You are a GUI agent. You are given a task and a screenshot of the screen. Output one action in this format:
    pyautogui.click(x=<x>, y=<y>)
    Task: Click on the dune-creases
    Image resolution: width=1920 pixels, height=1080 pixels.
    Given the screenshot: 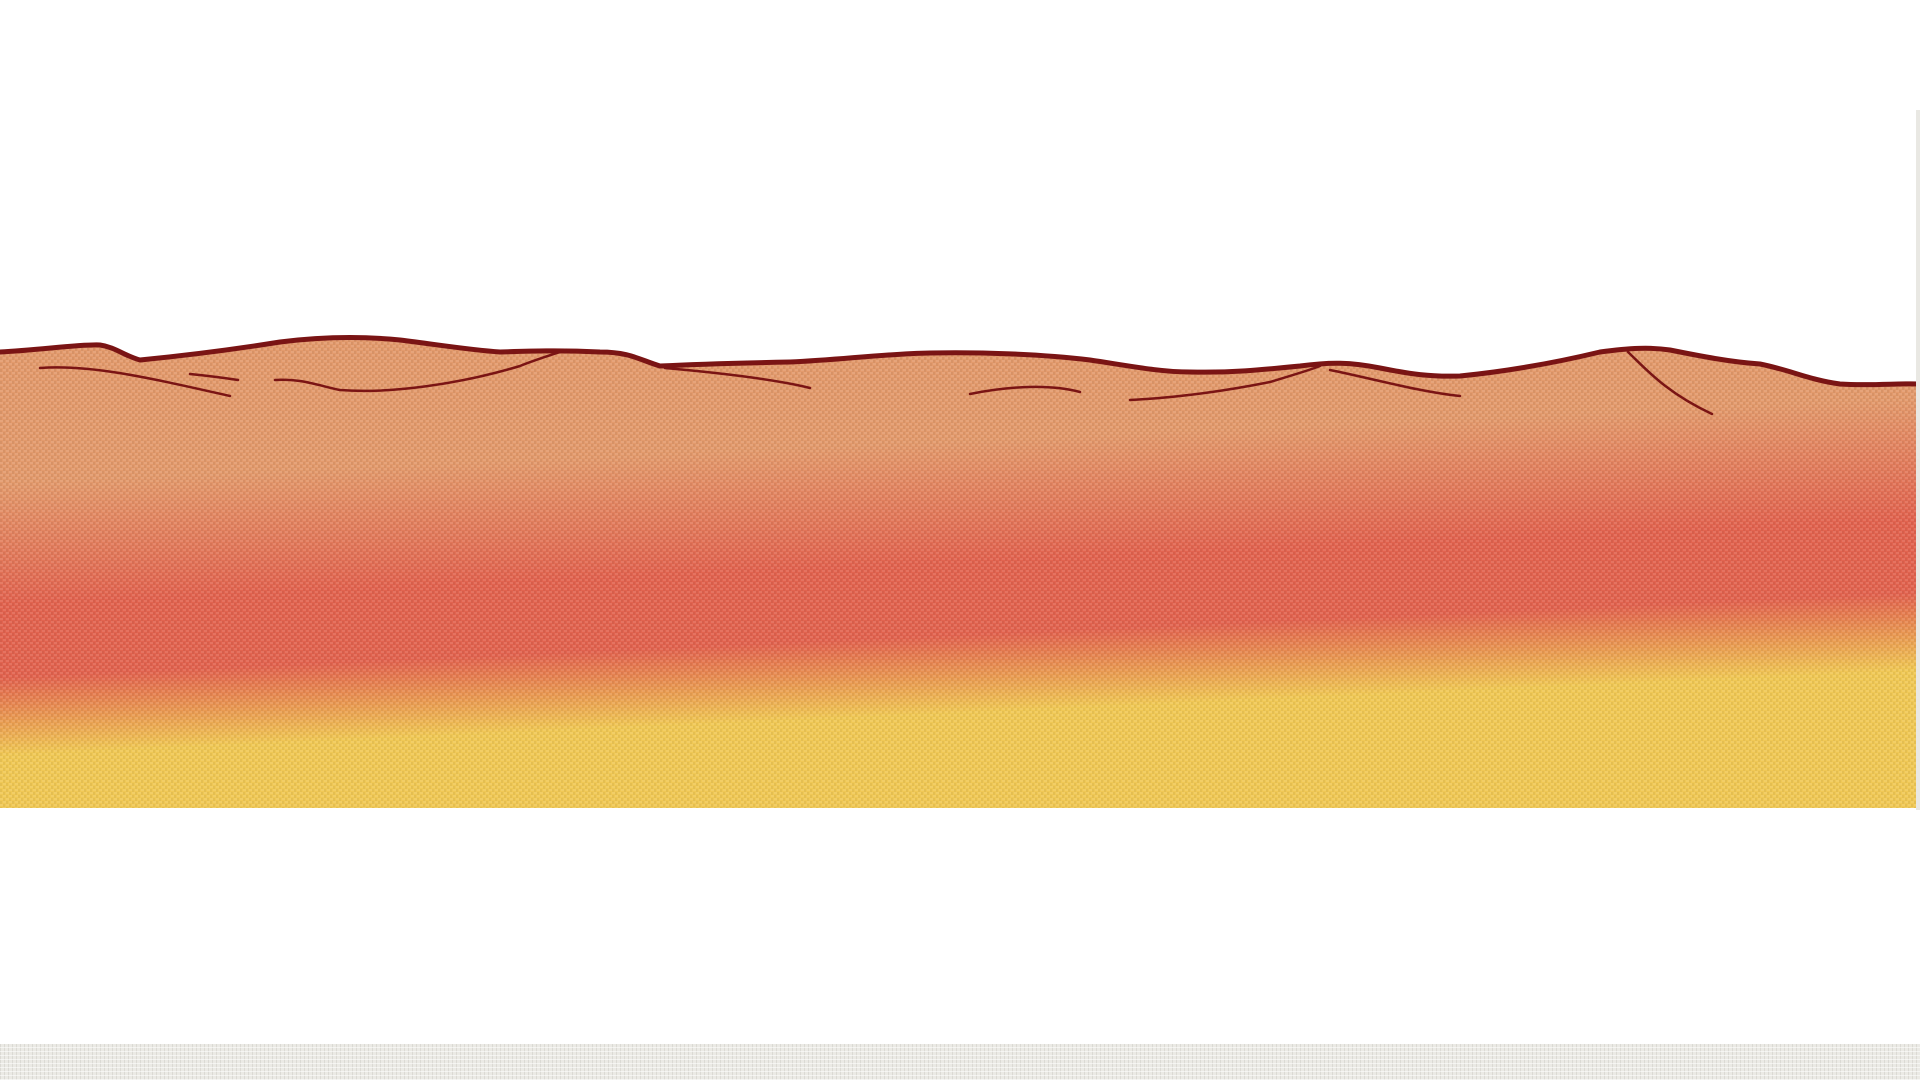 What is the action you would take?
    pyautogui.click(x=876, y=383)
    